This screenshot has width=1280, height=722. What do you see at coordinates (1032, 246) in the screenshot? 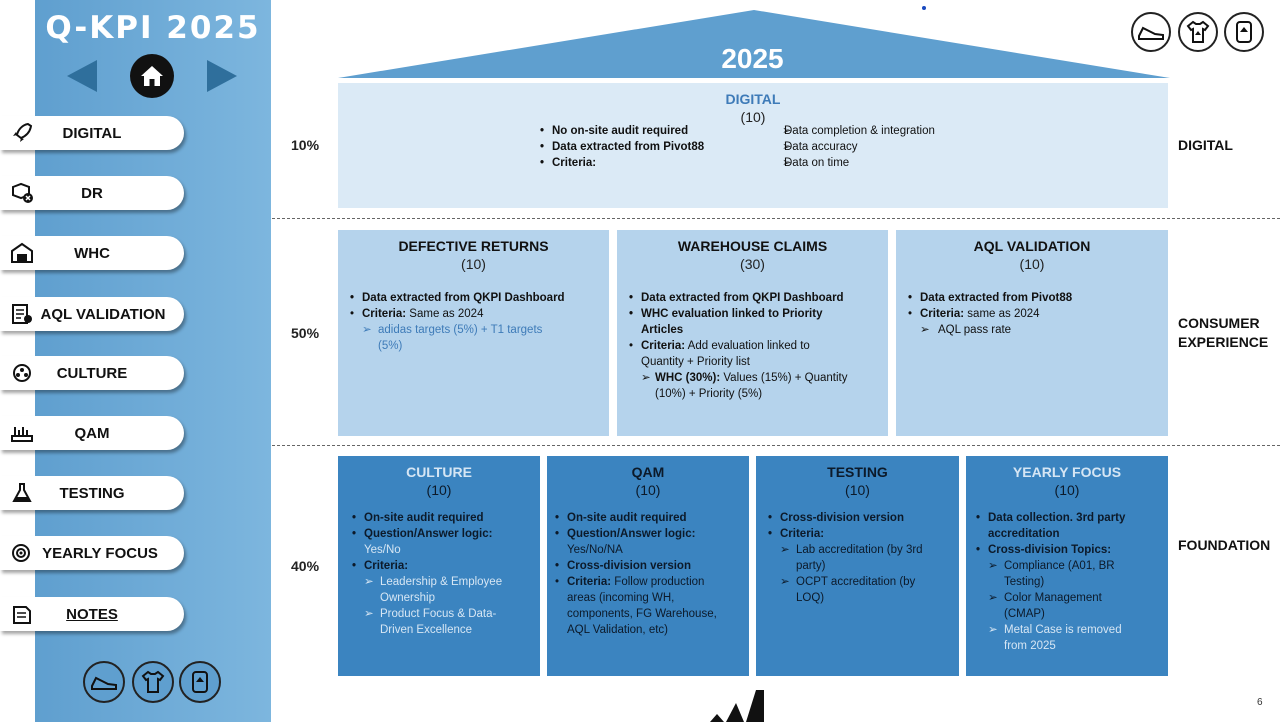
I see `box-title: AQL VALIDATION` at bounding box center [1032, 246].